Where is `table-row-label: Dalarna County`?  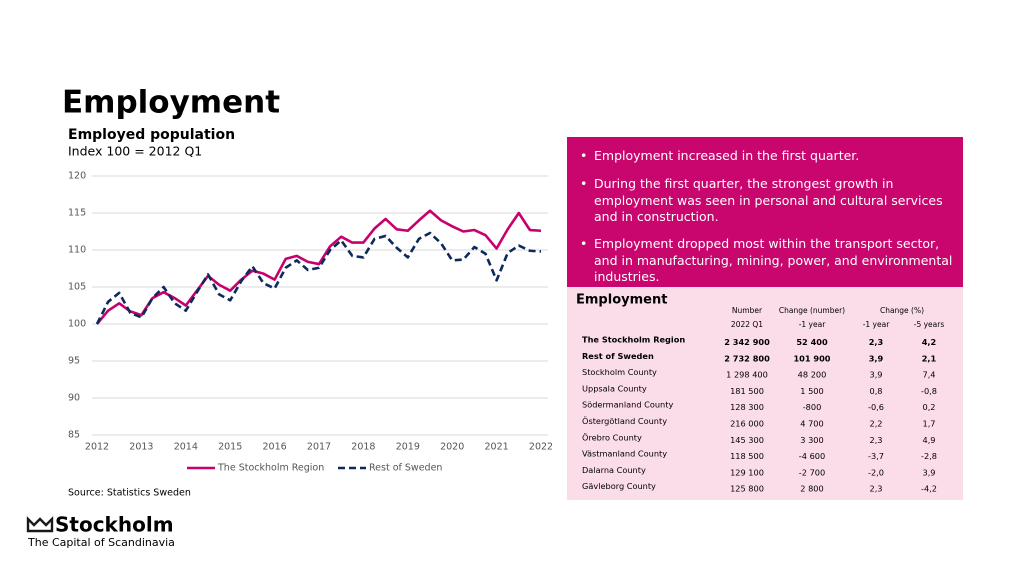 table-row-label: Dalarna County is located at coordinates (614, 470).